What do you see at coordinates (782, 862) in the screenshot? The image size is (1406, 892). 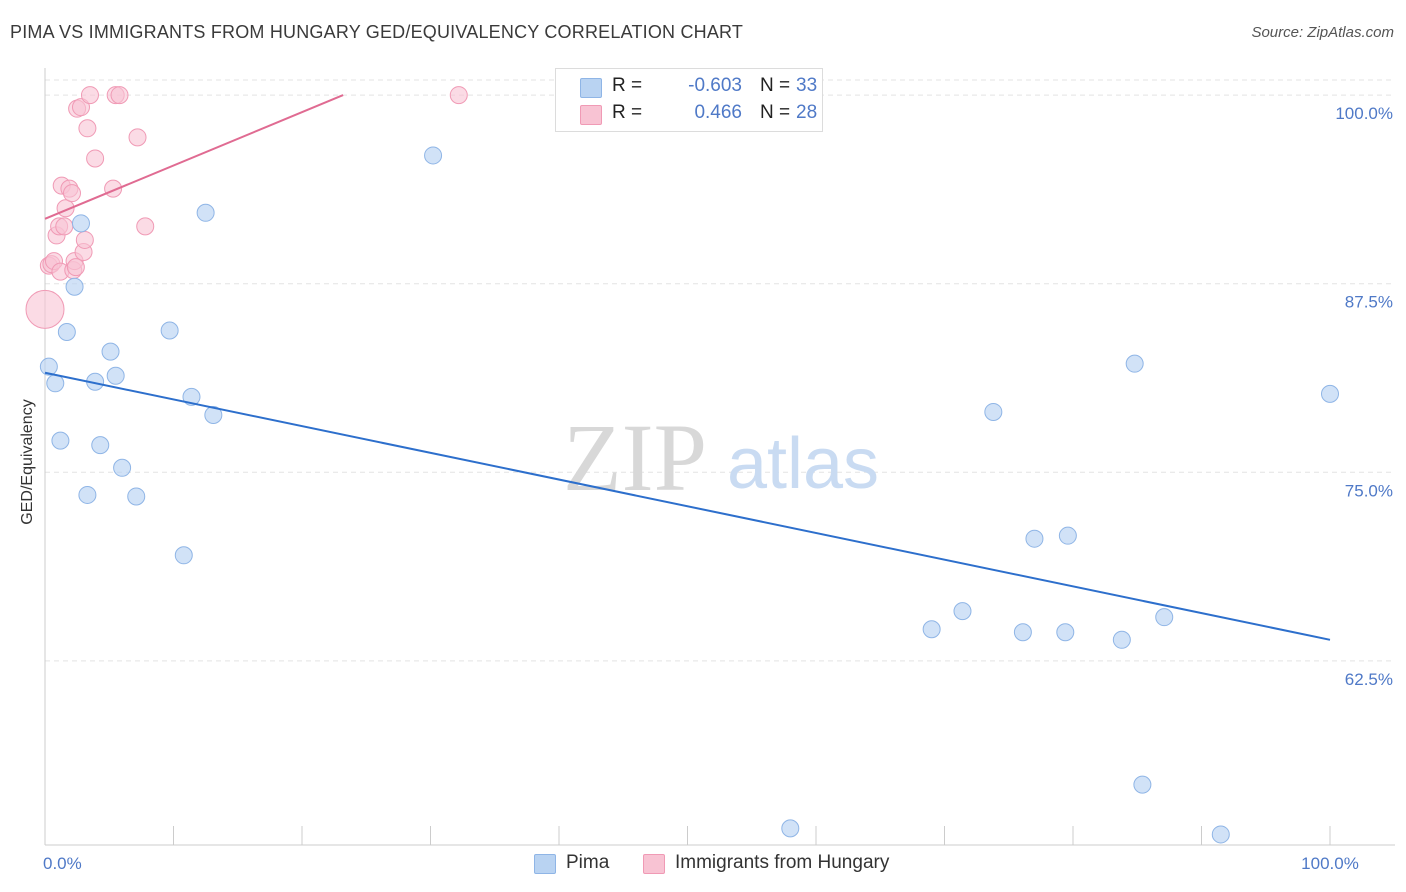 I see `legend-label-hungary: Immigrants from Hungary` at bounding box center [782, 862].